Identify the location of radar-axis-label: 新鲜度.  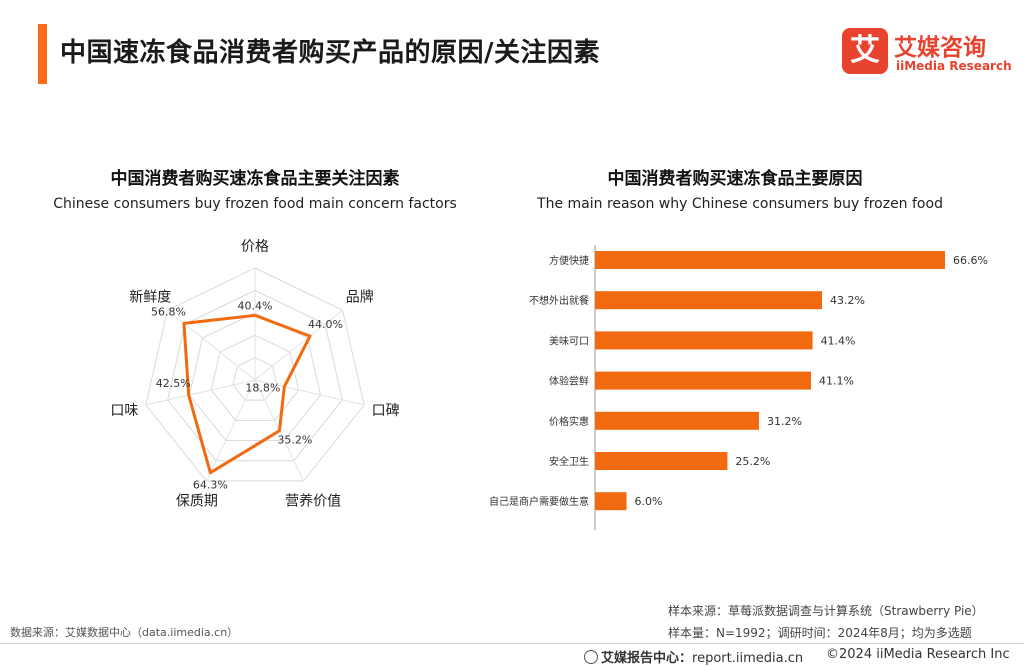
(150, 297).